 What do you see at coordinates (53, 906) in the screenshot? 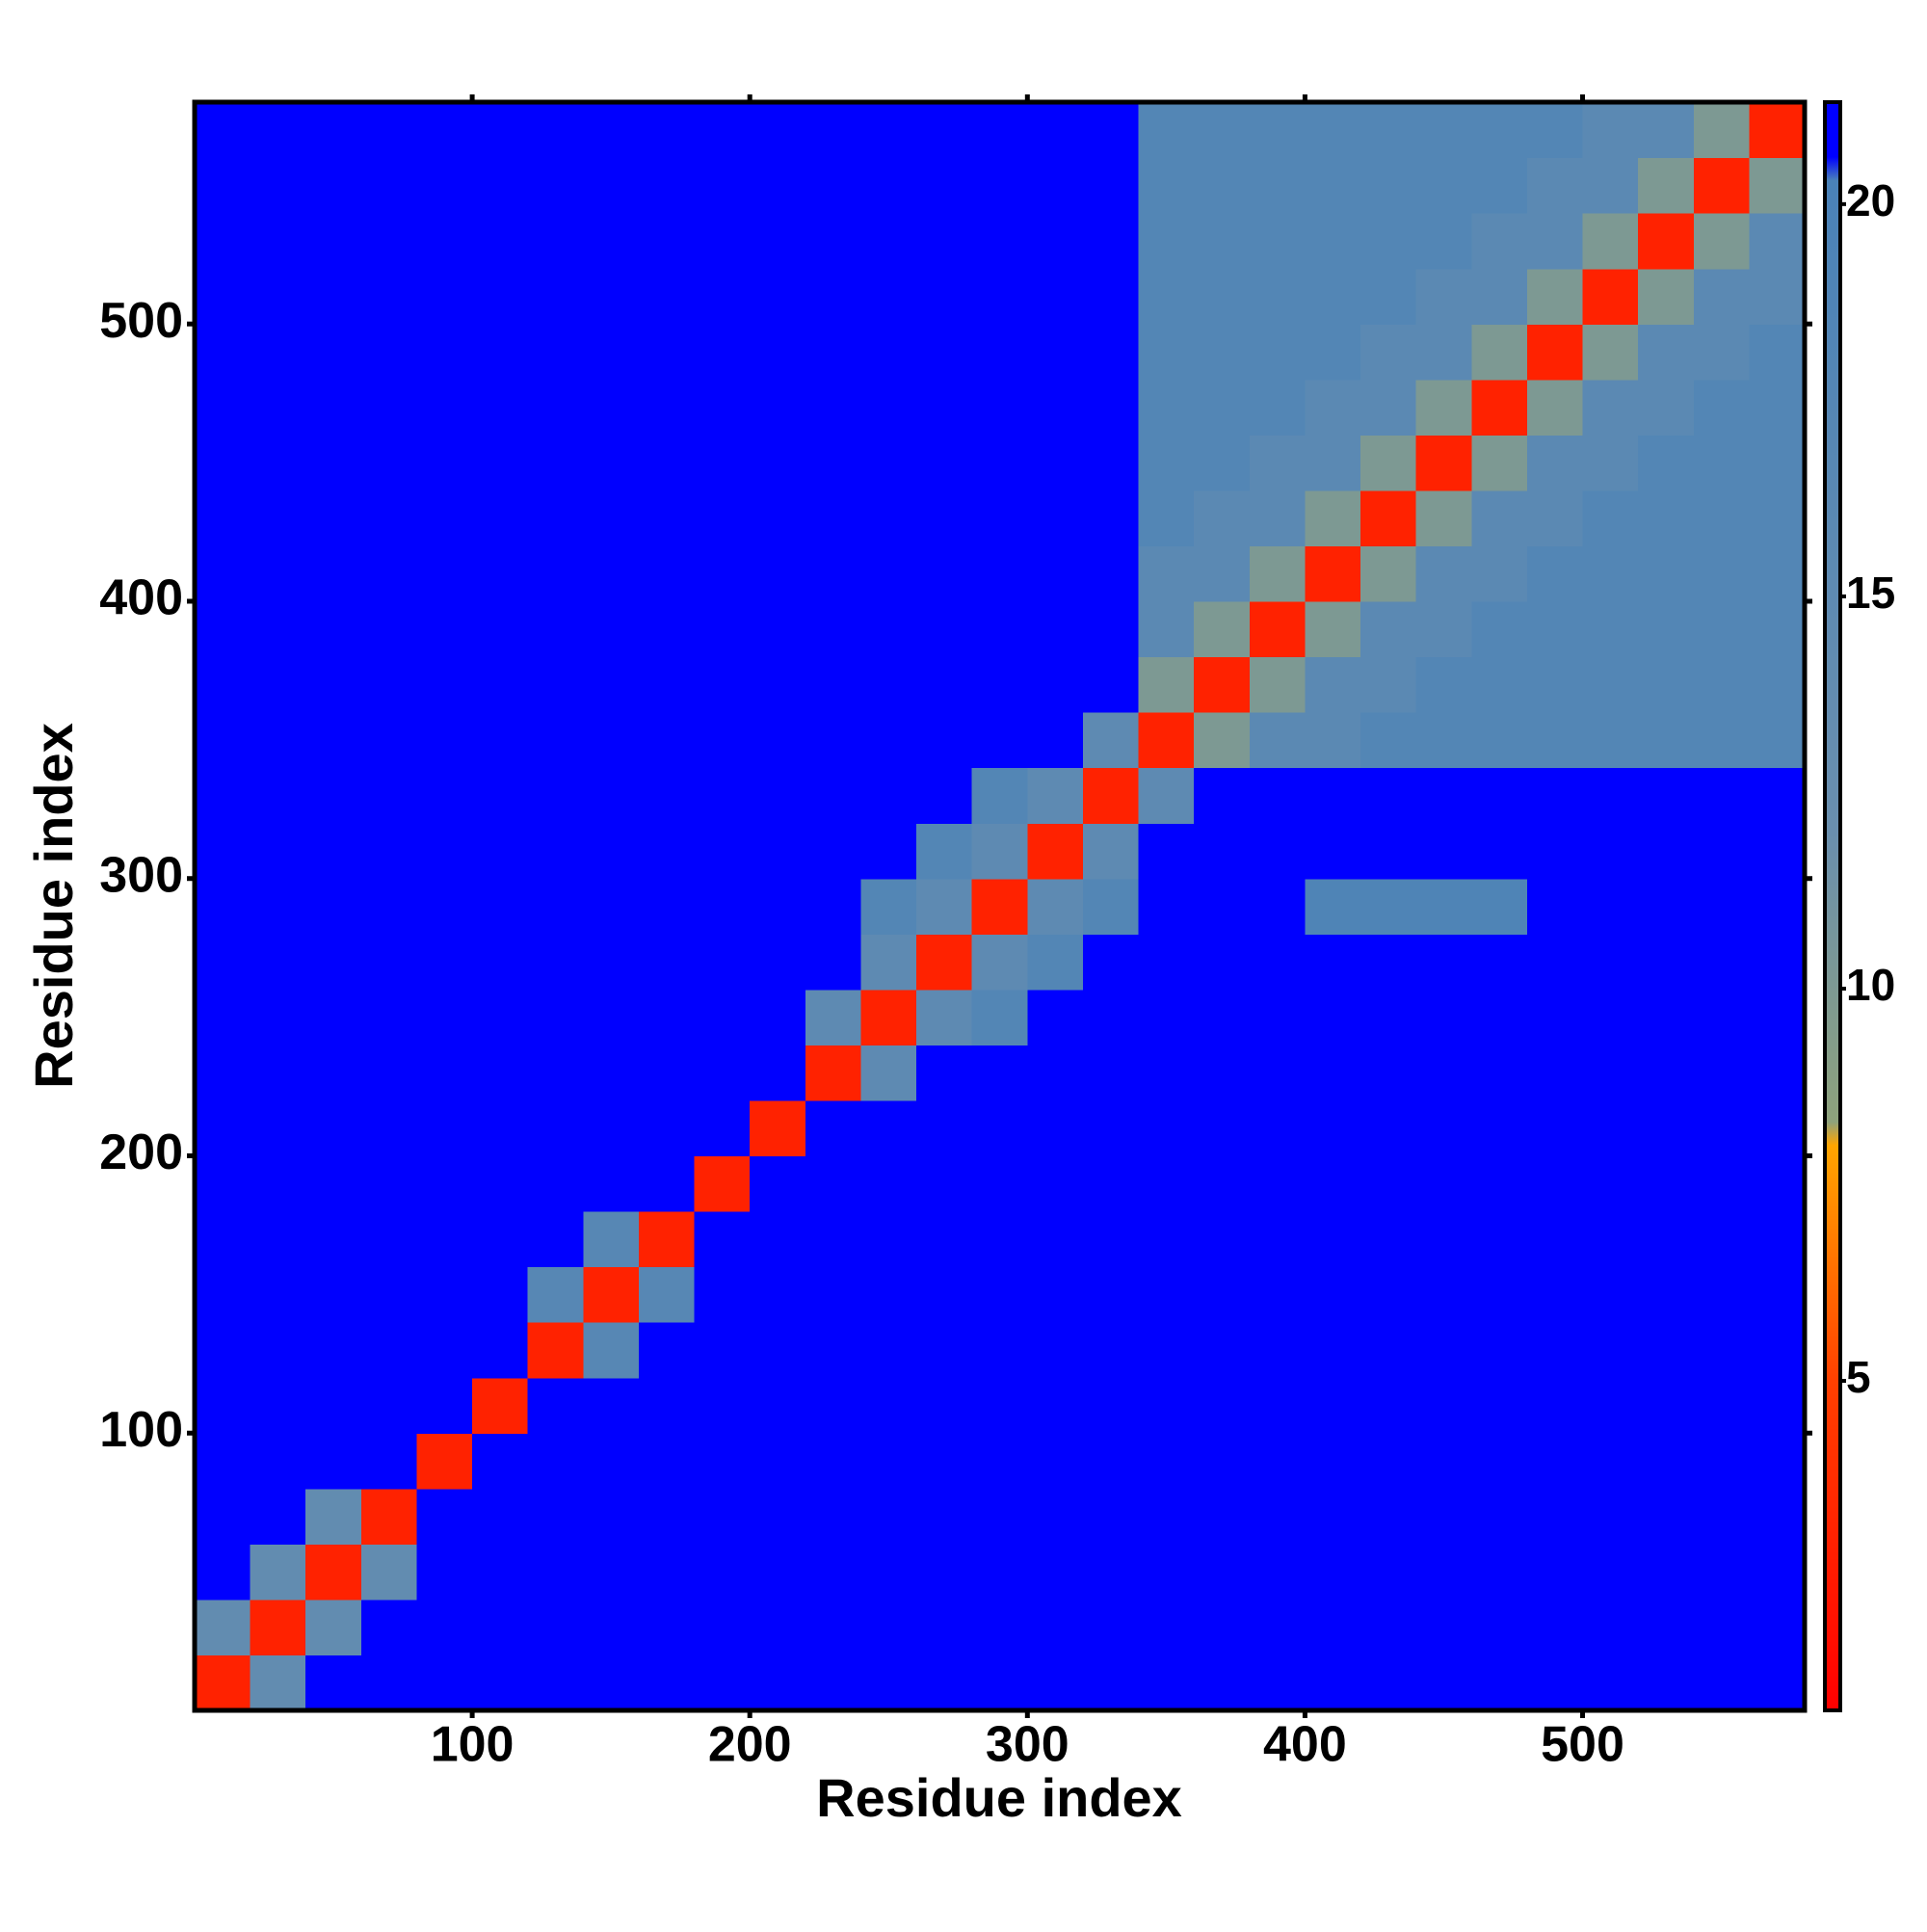
I see `y-axis-title: Residue index` at bounding box center [53, 906].